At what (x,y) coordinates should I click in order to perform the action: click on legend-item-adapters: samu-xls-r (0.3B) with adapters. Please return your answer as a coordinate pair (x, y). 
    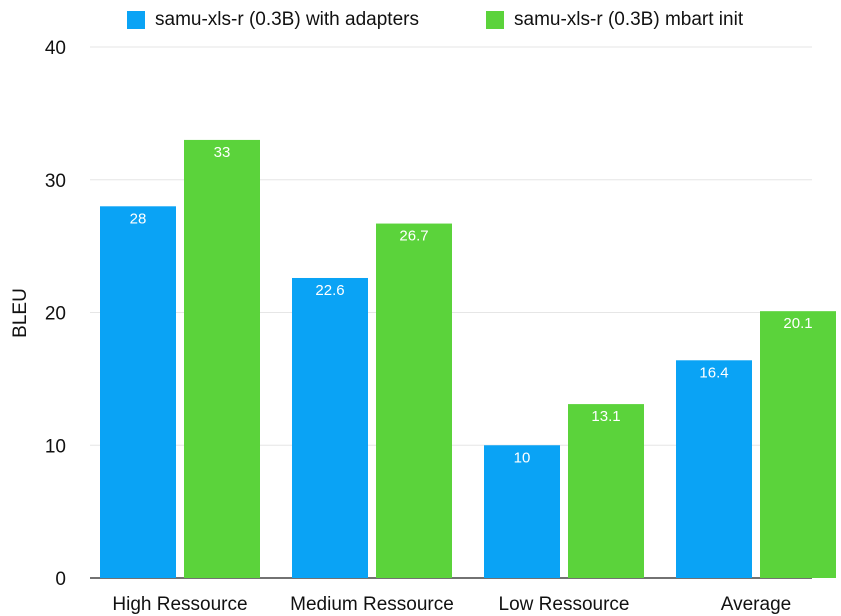
    Looking at the image, I should click on (273, 20).